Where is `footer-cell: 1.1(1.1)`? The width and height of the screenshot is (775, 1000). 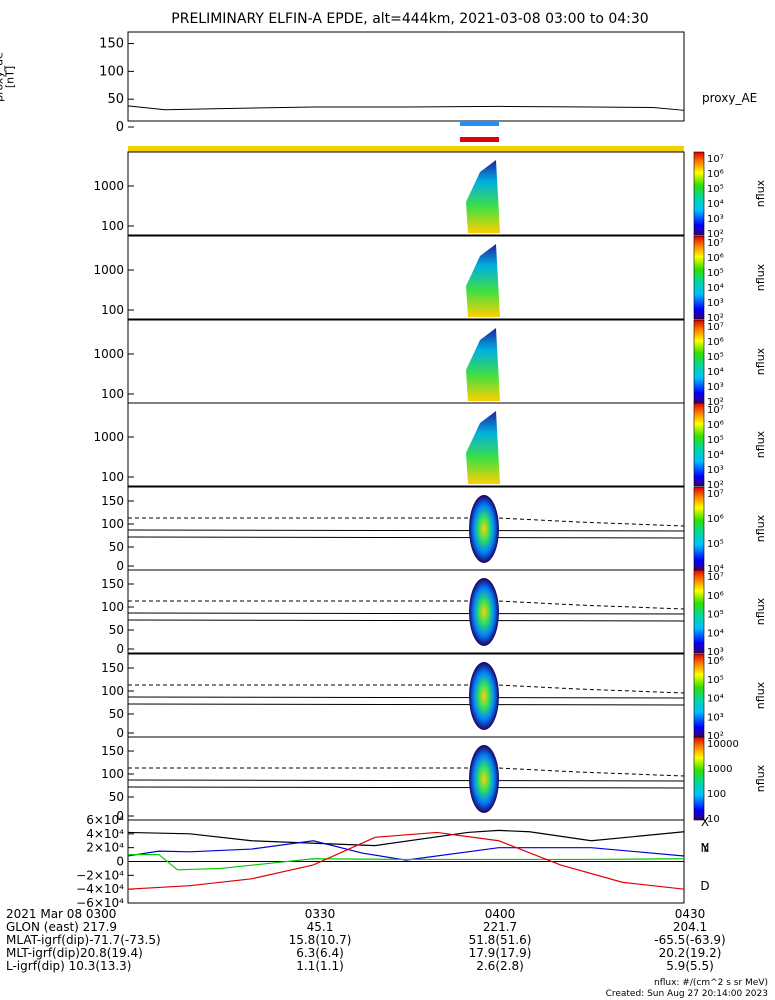
footer-cell: 1.1(1.1) is located at coordinates (320, 966).